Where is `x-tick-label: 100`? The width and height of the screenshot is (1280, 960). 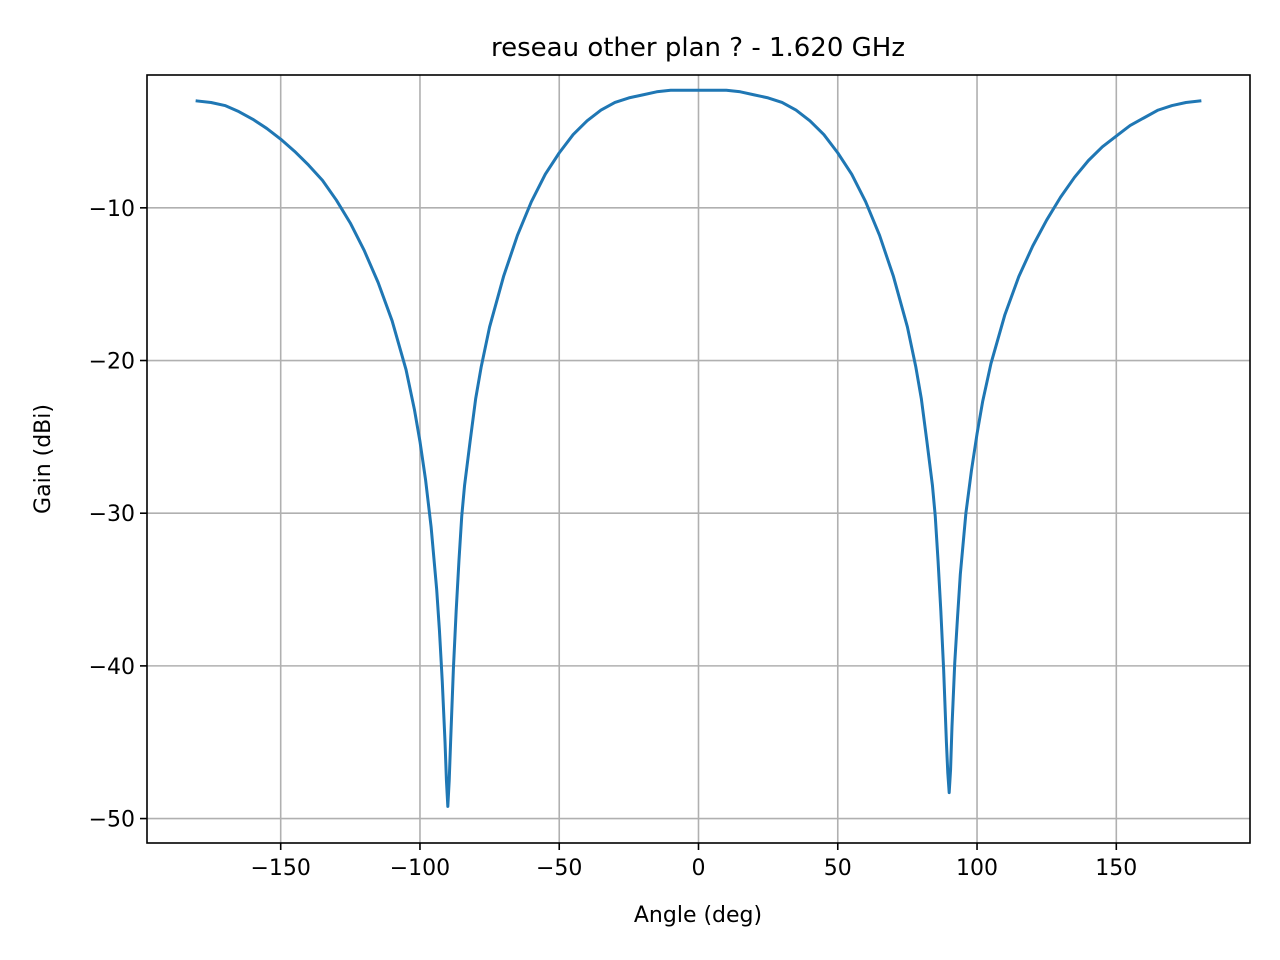
x-tick-label: 100 is located at coordinates (977, 868).